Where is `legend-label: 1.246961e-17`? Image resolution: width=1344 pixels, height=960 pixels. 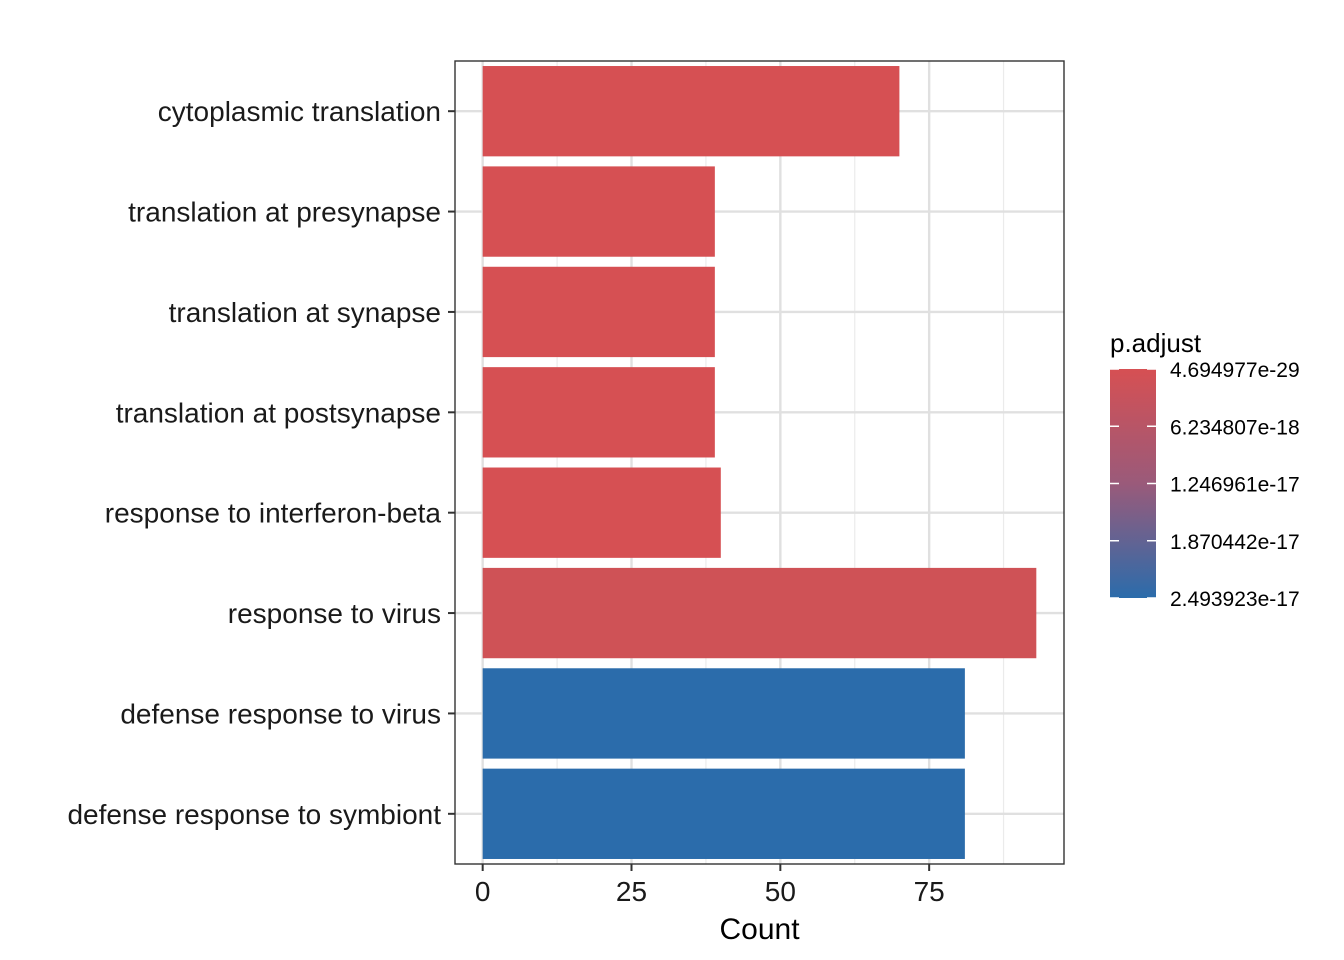 legend-label: 1.246961e-17 is located at coordinates (1235, 484).